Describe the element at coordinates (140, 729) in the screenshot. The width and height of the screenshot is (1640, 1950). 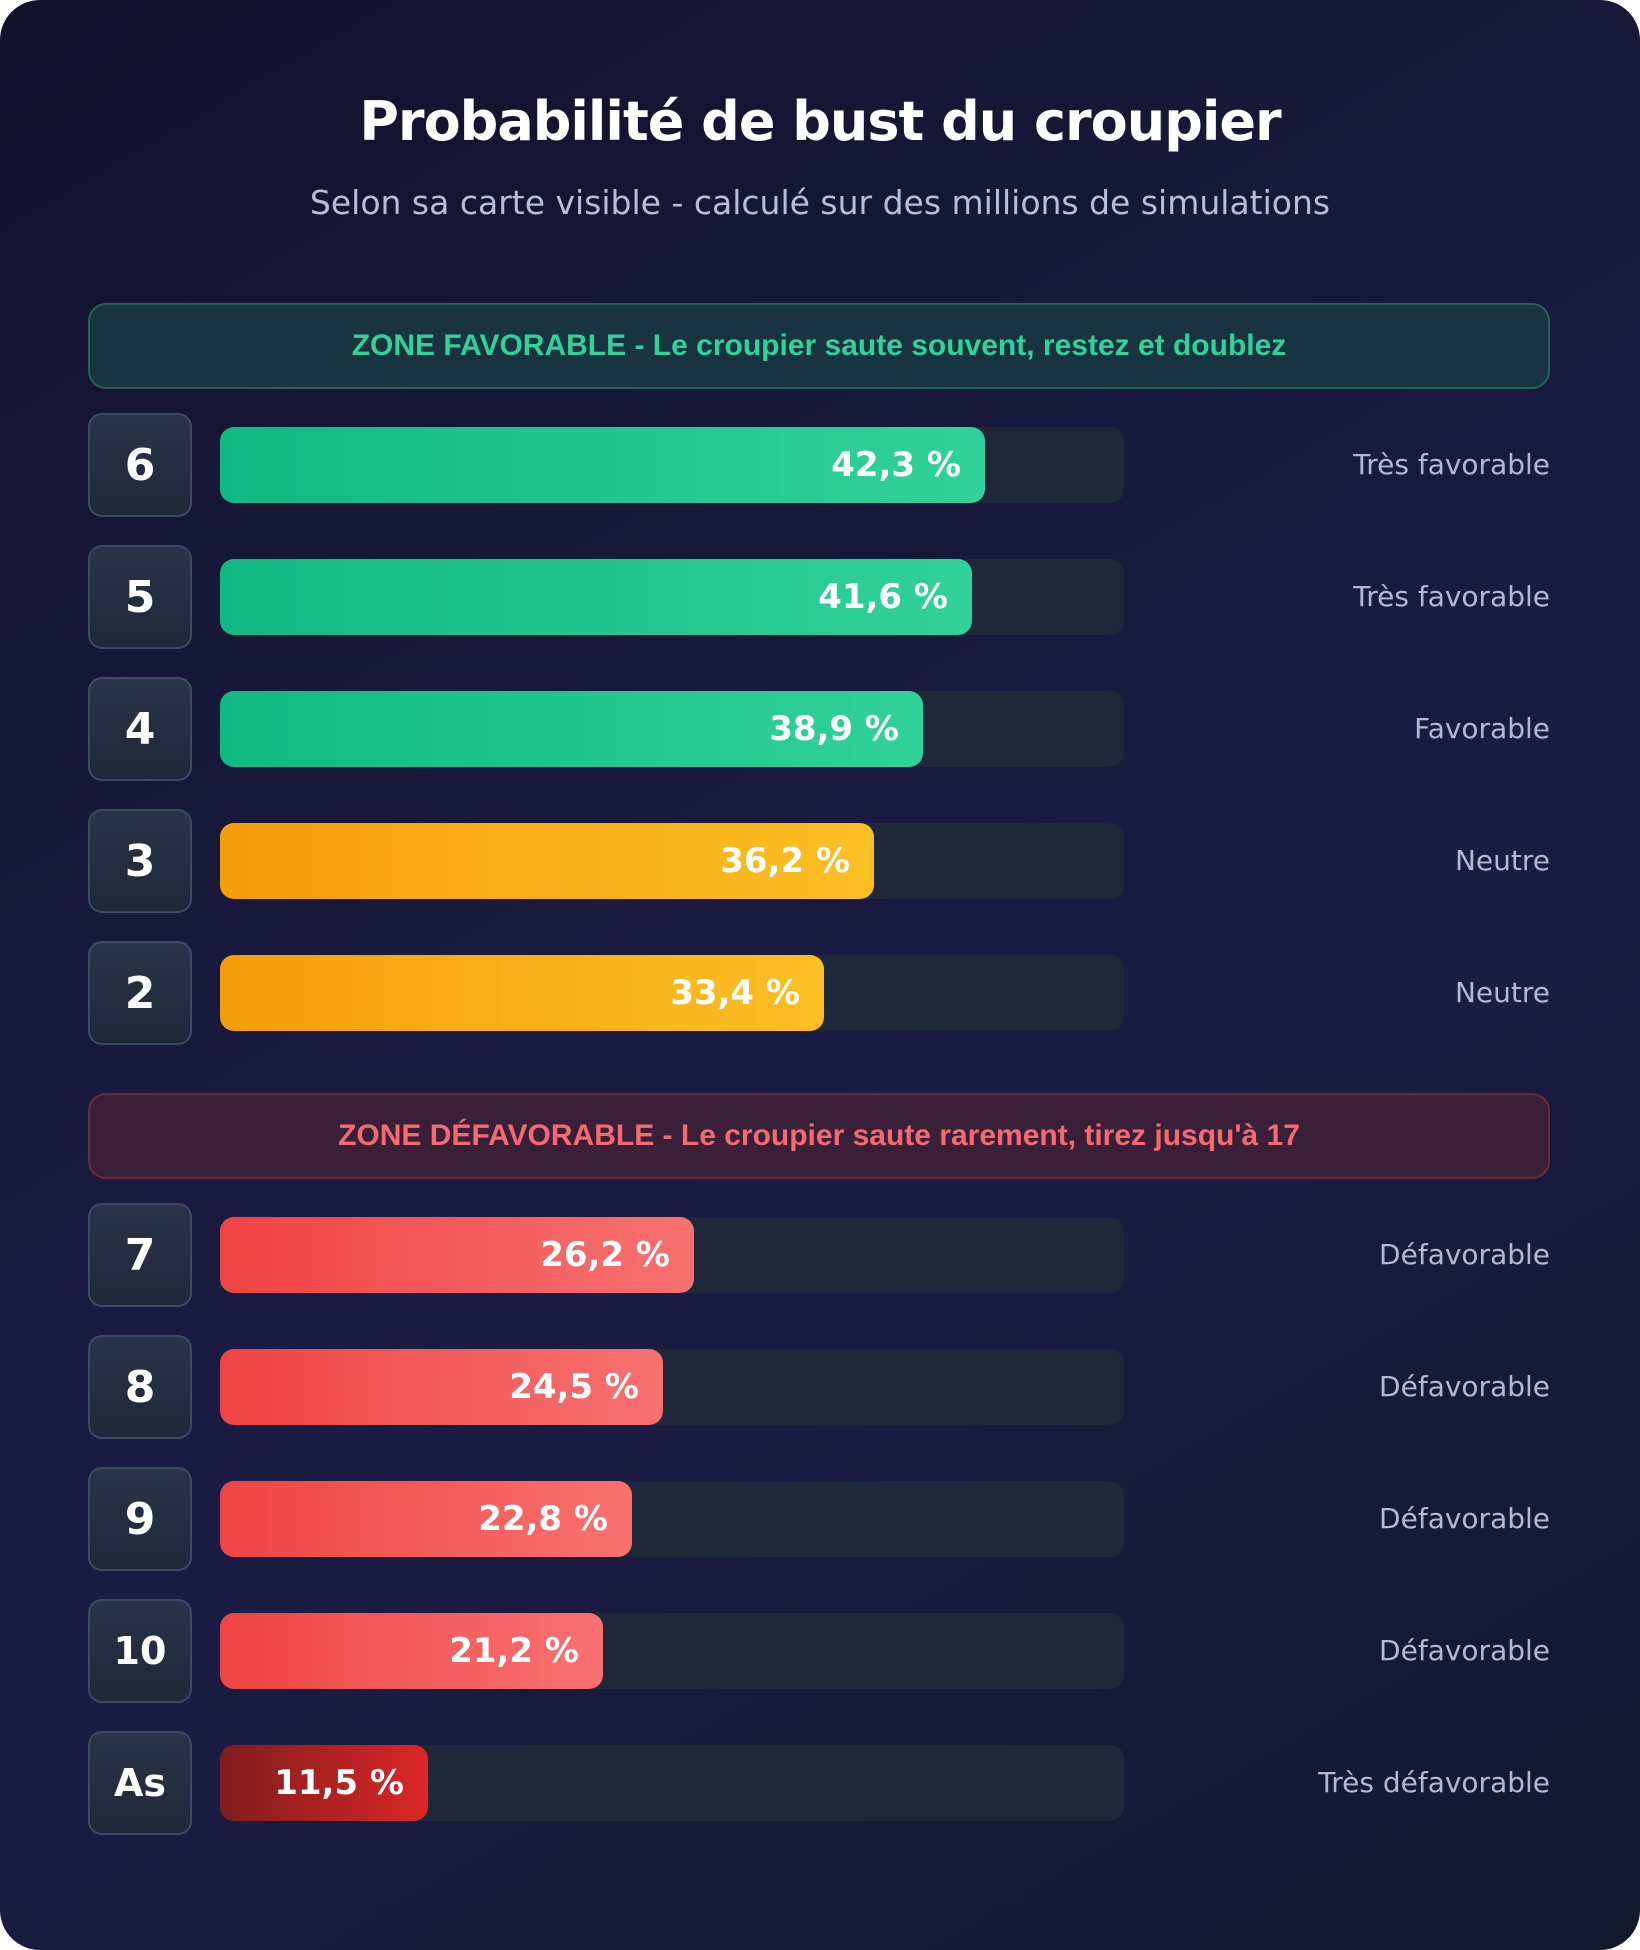
I see `card-badge: 4` at that location.